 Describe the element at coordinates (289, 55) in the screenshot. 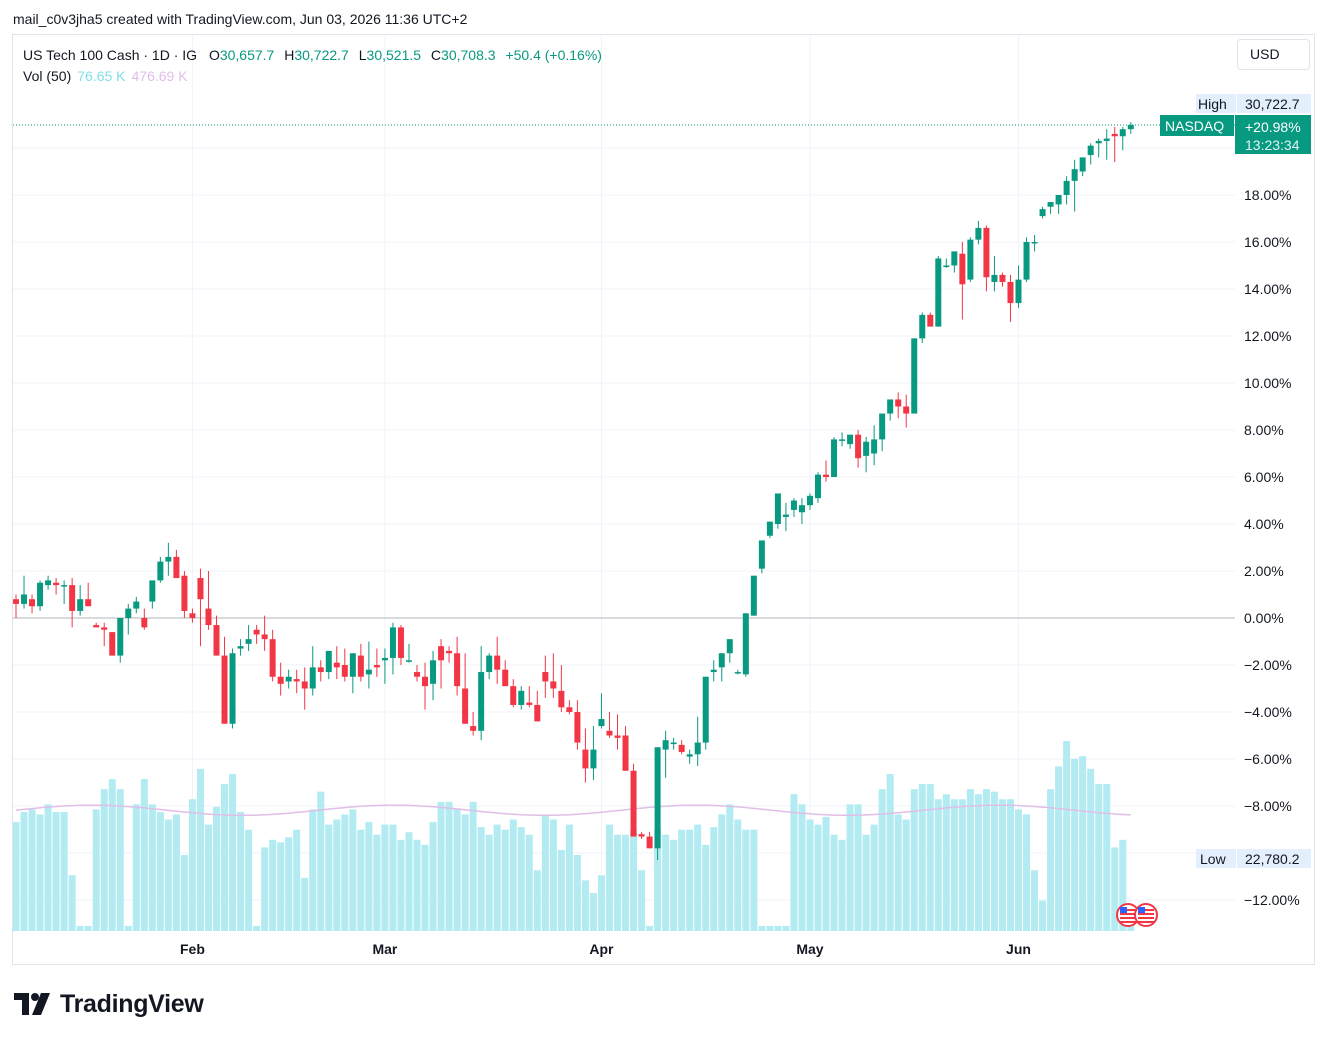

I see `high-label: H` at that location.